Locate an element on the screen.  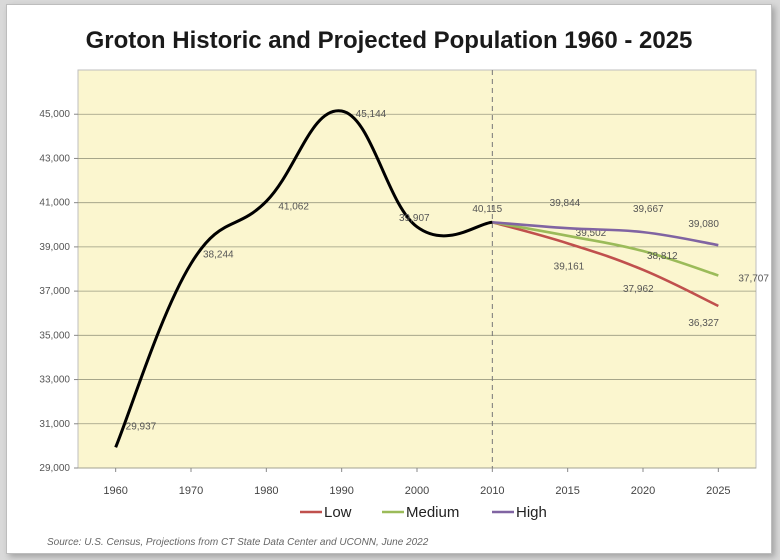
y-tick-label: 45,000 is located at coordinates (54, 114).